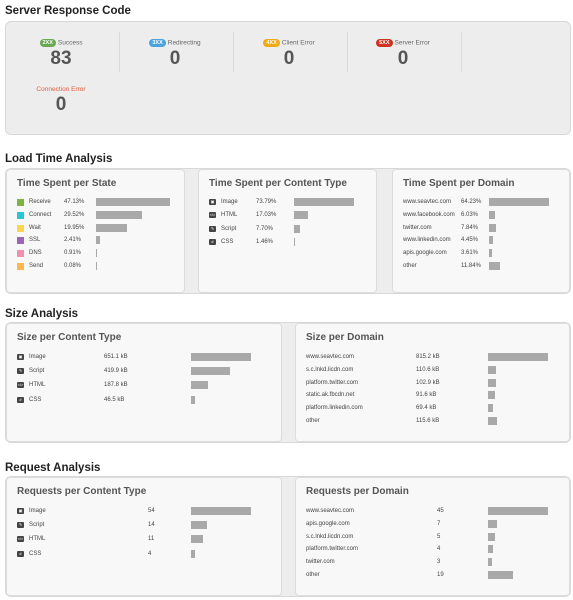  Describe the element at coordinates (330, 511) in the screenshot. I see `row-label: www.seavtec.com` at that location.